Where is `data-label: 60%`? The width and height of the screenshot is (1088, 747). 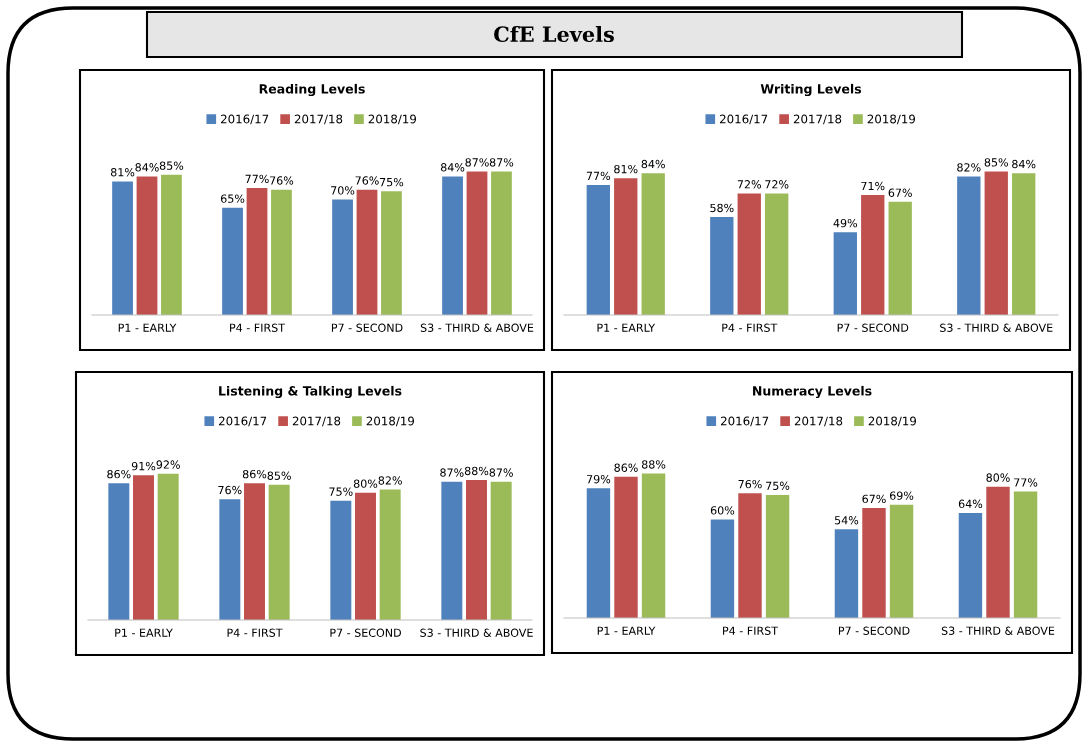
data-label: 60% is located at coordinates (722, 510).